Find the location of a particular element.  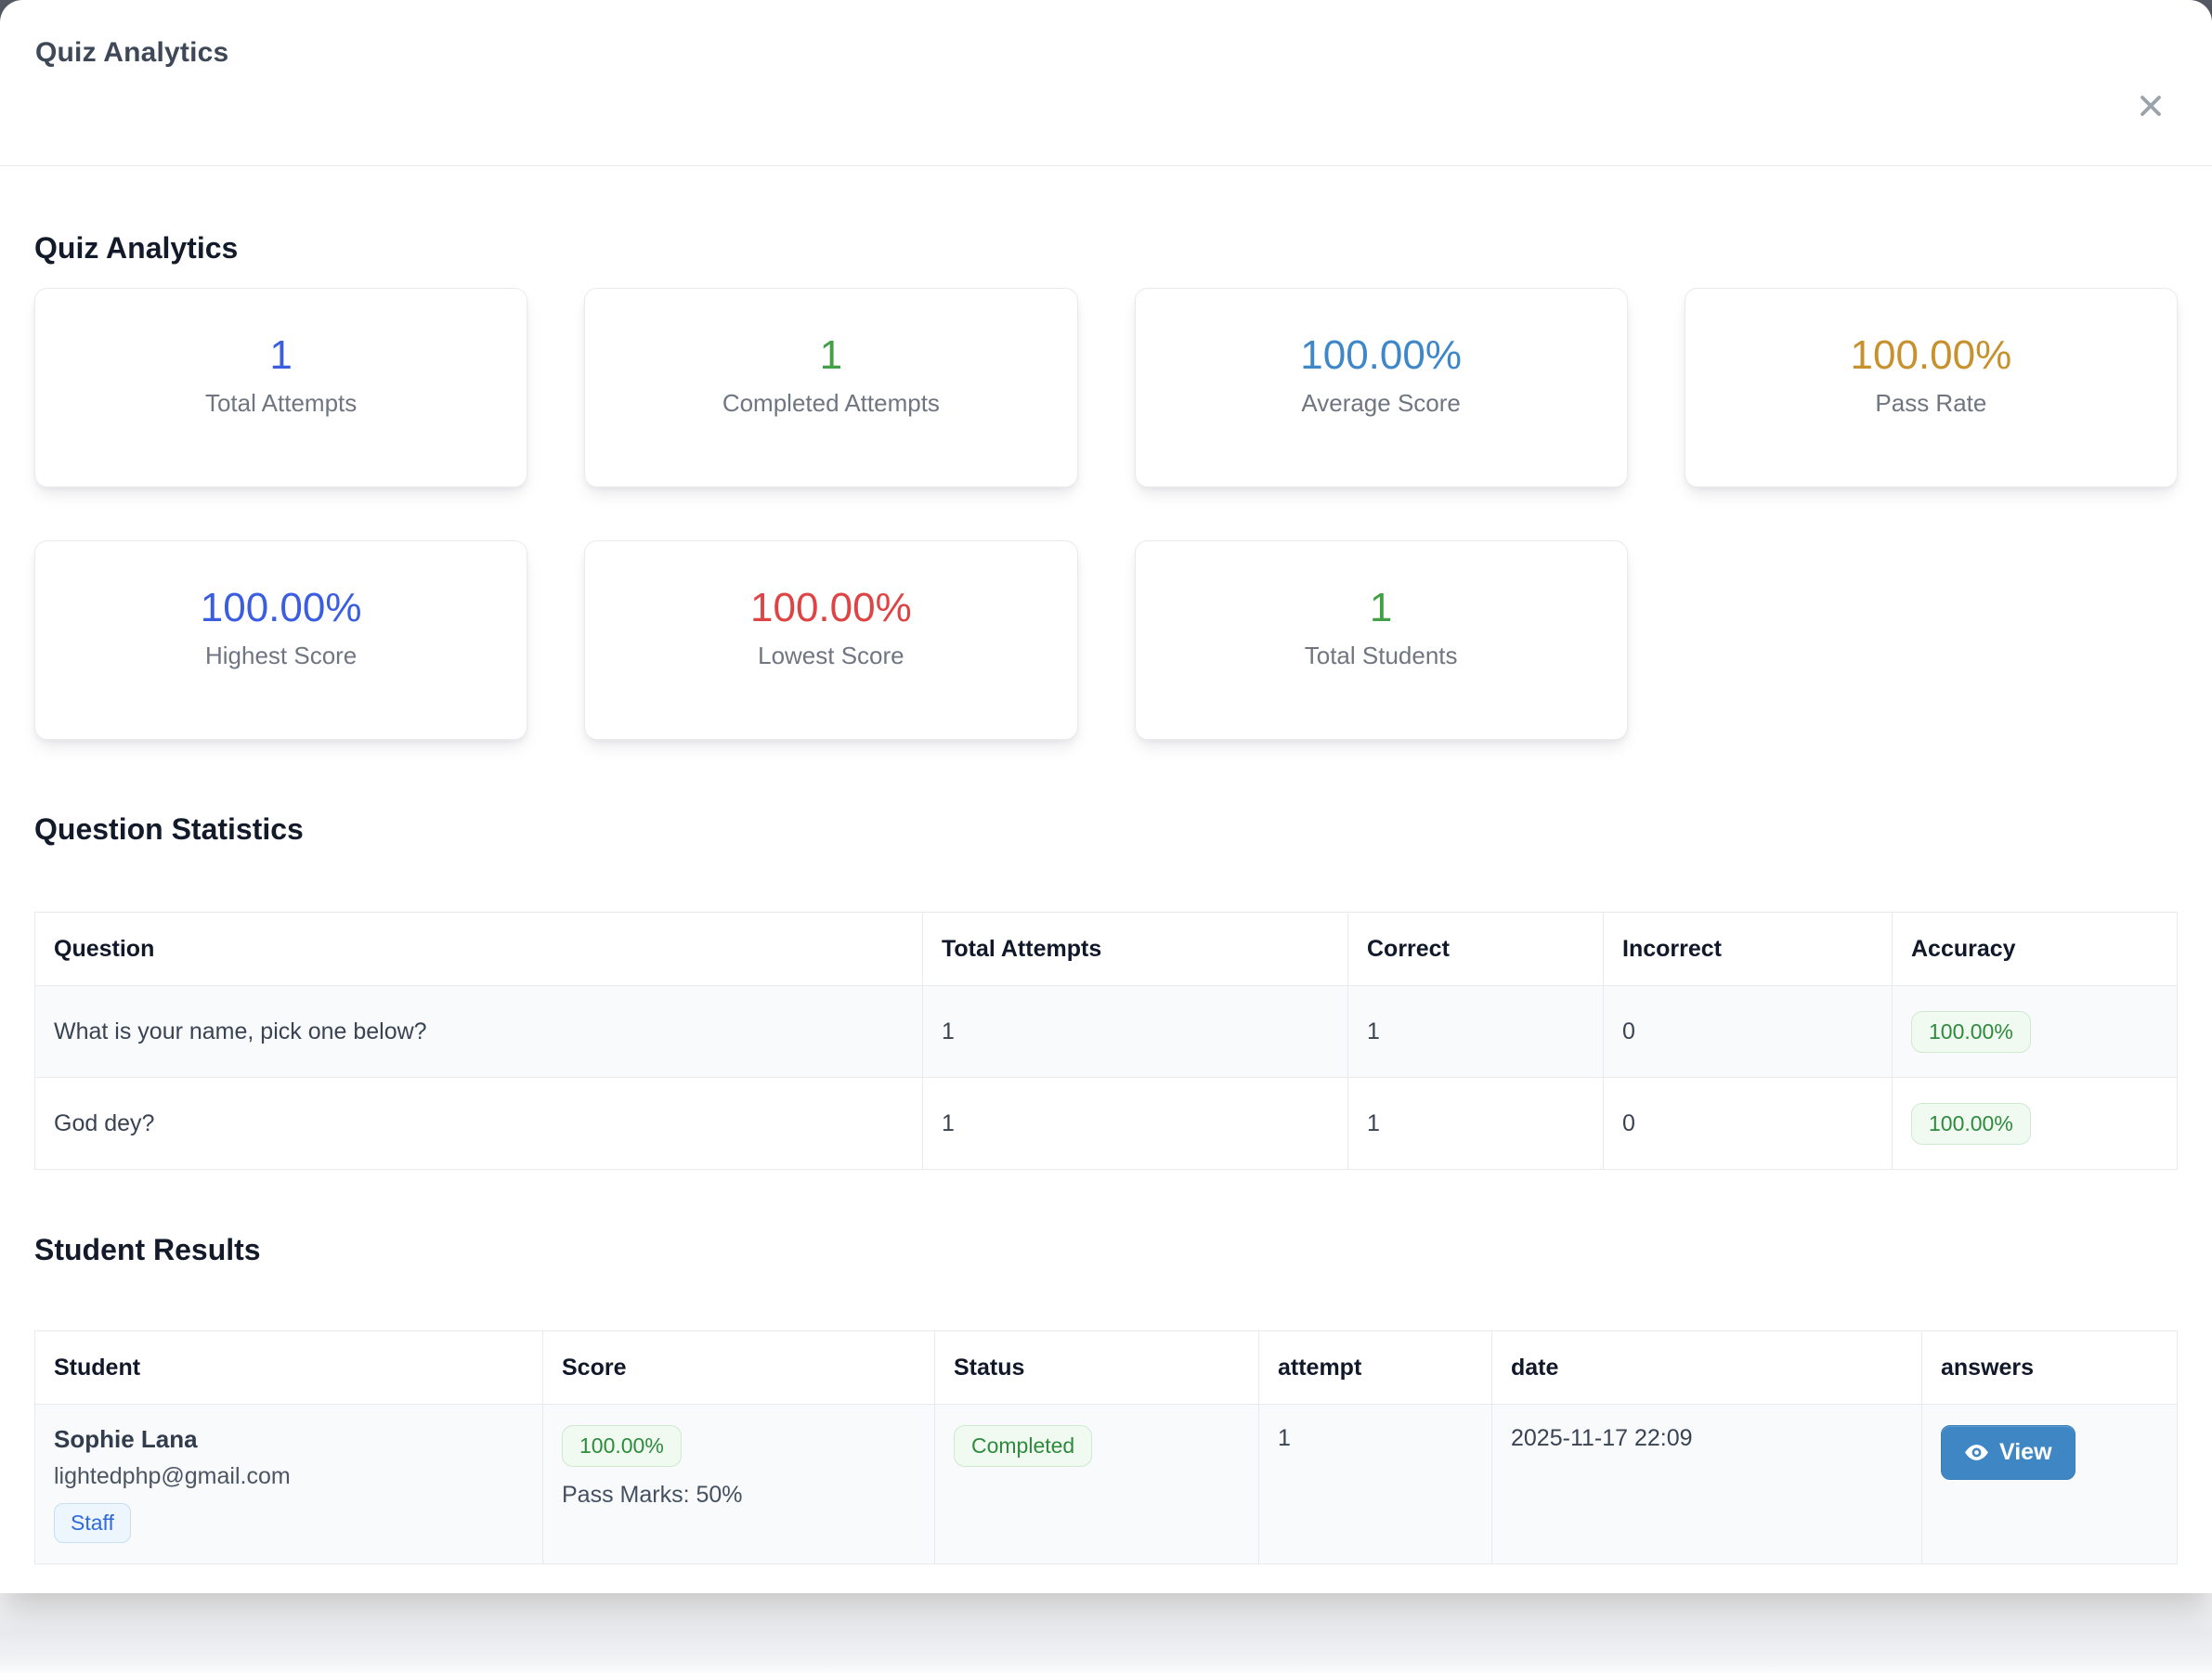

stat-card-pass-rate: 100.00% Pass Rate is located at coordinates (1931, 387).